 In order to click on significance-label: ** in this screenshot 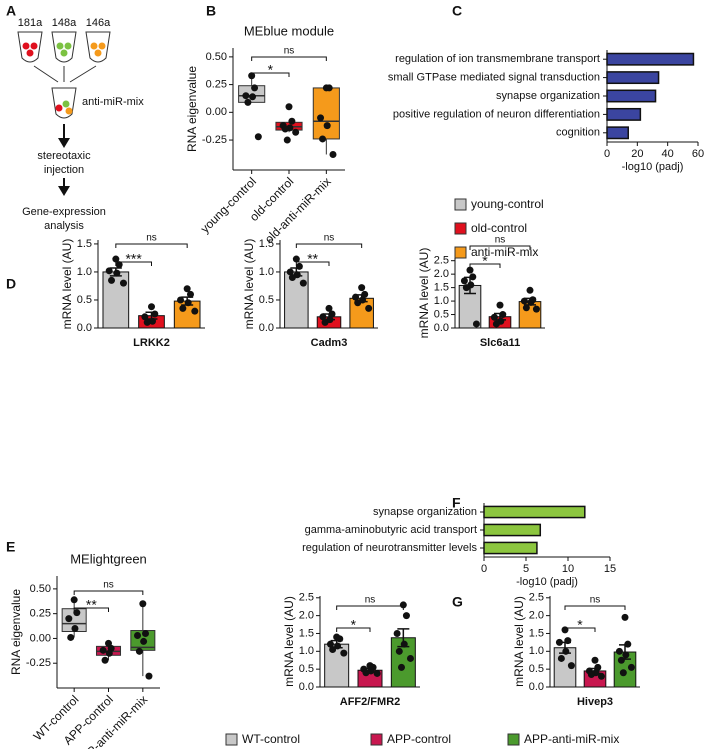, I will do `click(312, 259)`.